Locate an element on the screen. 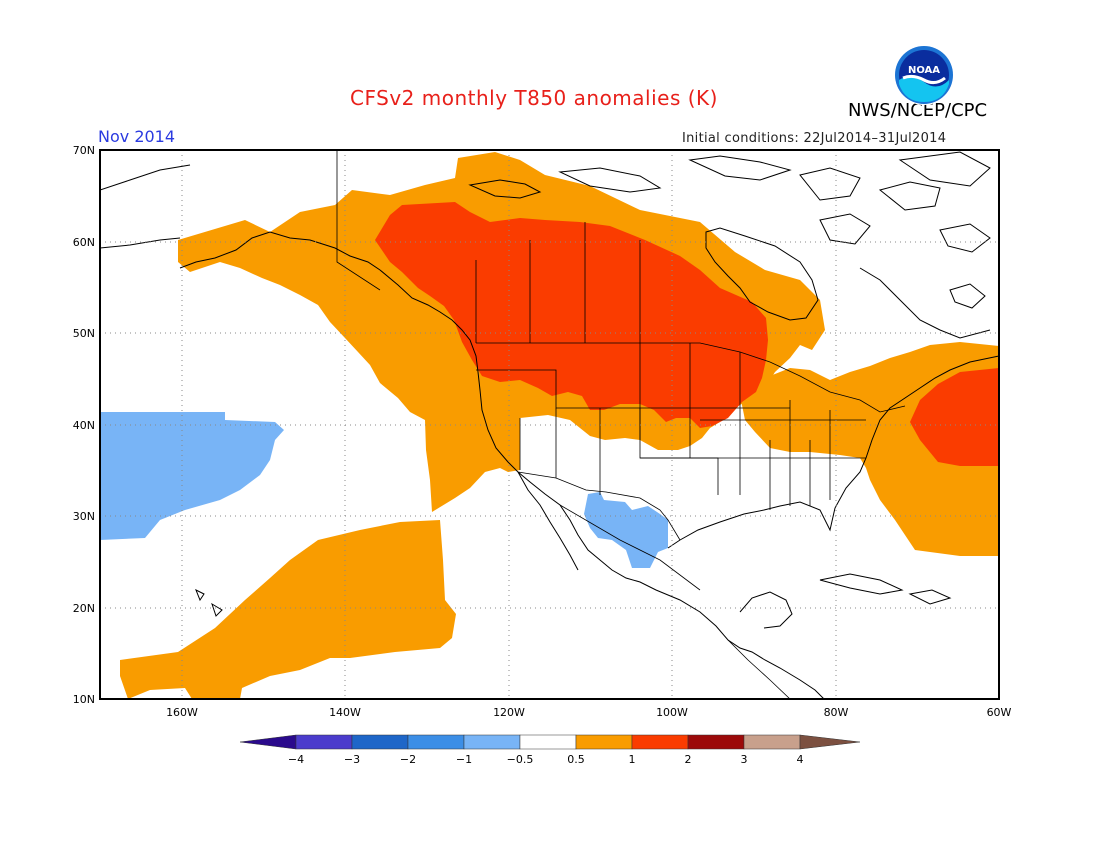 This screenshot has height=850, width=1100. colorbar-swatch-m2-m1 is located at coordinates (436, 742).